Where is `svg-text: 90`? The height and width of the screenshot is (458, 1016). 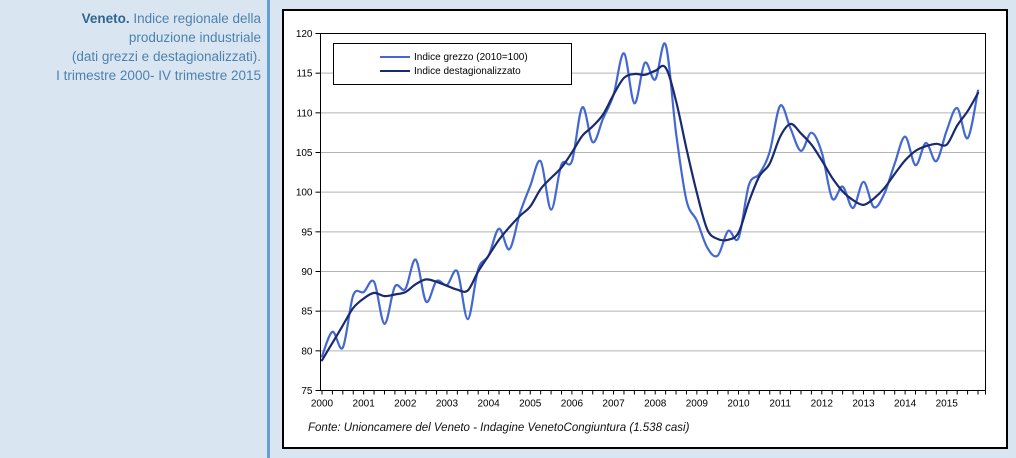 svg-text: 90 is located at coordinates (307, 272).